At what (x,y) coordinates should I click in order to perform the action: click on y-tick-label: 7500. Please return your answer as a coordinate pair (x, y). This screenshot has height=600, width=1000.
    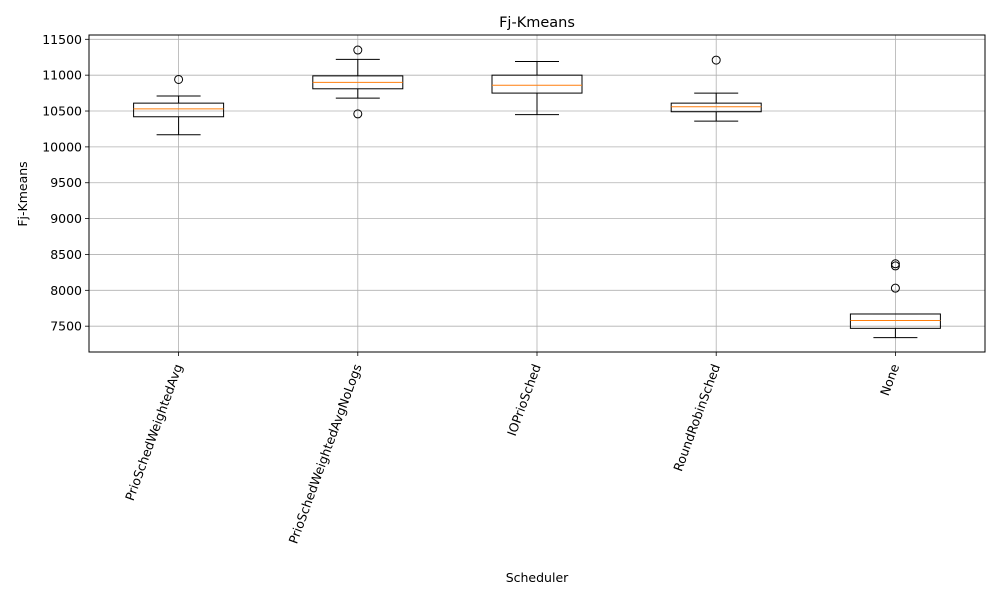
    Looking at the image, I should click on (66, 326).